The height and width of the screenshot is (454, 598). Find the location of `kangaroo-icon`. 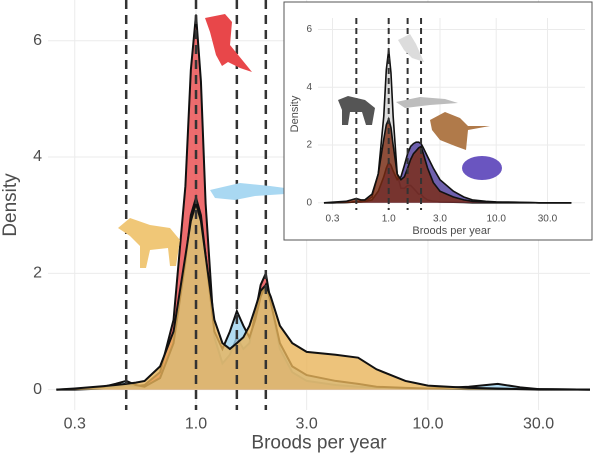

kangaroo-icon is located at coordinates (460, 131).